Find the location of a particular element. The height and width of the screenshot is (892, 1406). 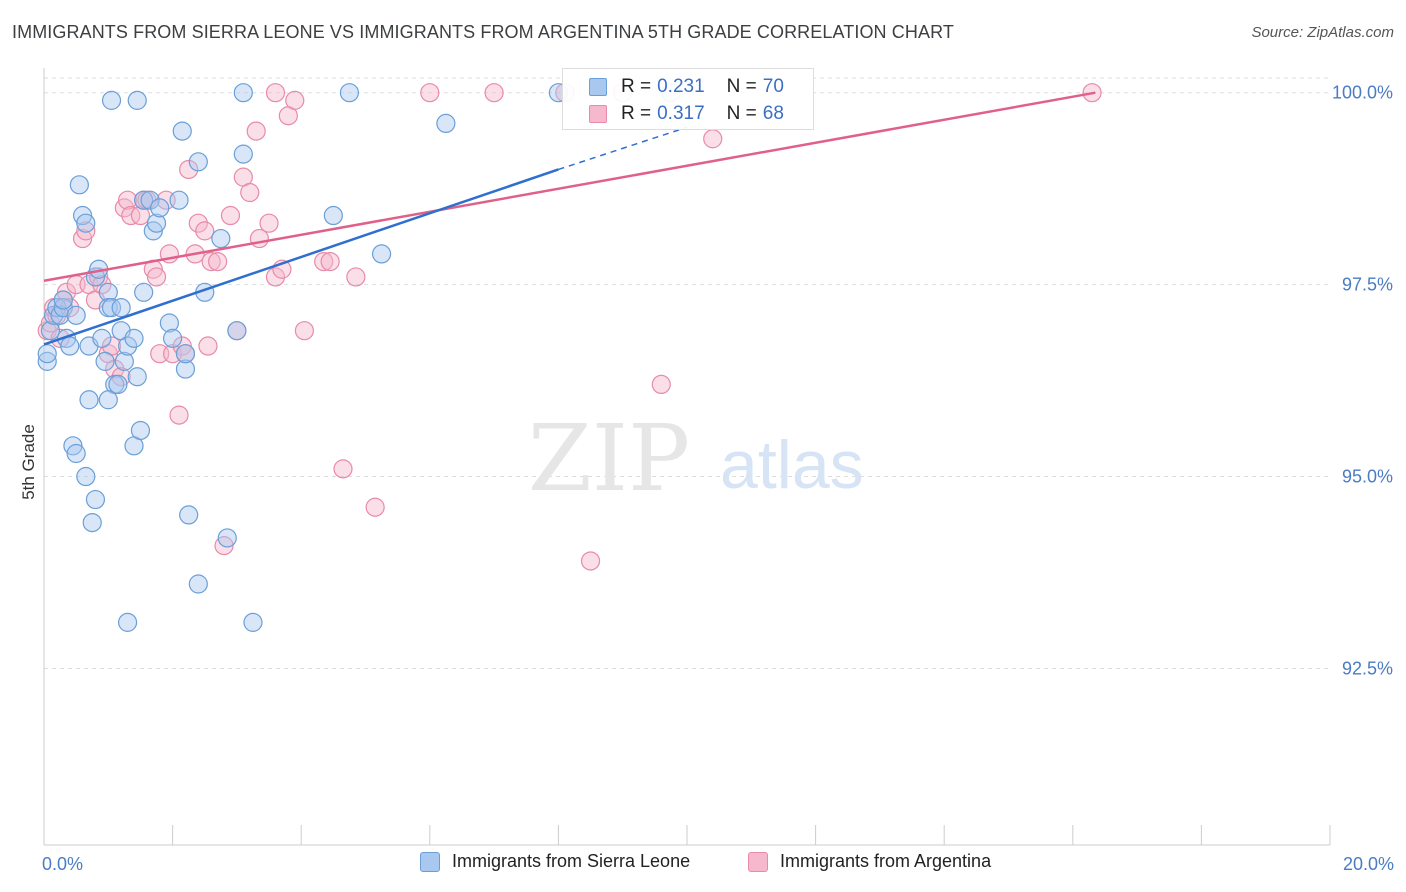

legend-n-value: 68 is located at coordinates (773, 113).